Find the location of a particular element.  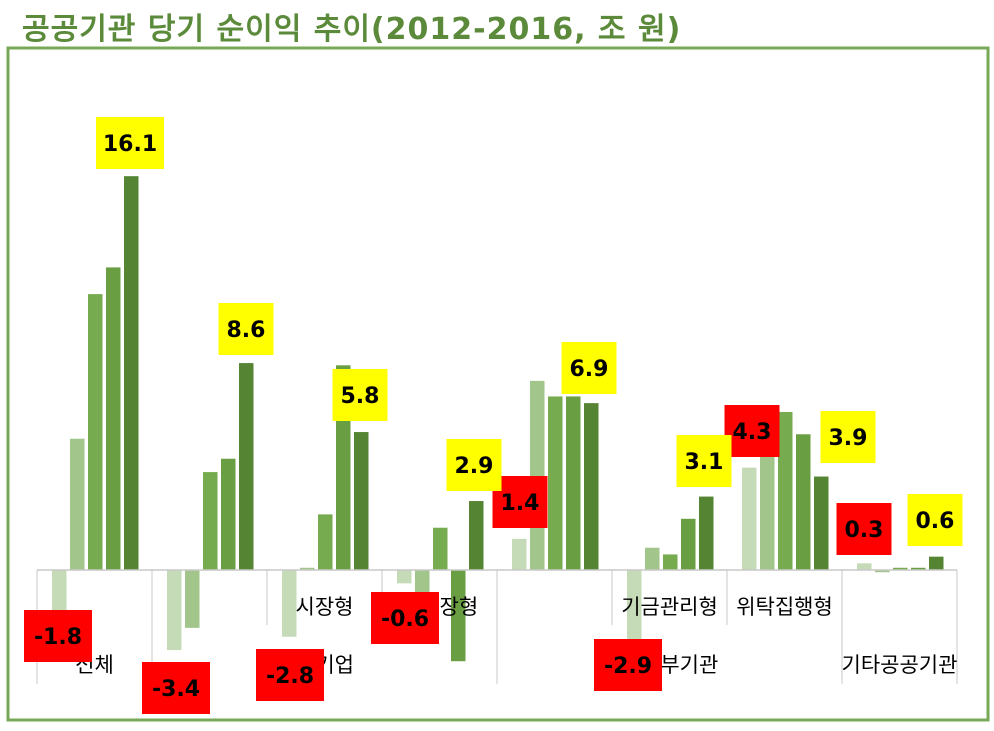

value-label-2016-기금관리형-box is located at coordinates (704, 461).